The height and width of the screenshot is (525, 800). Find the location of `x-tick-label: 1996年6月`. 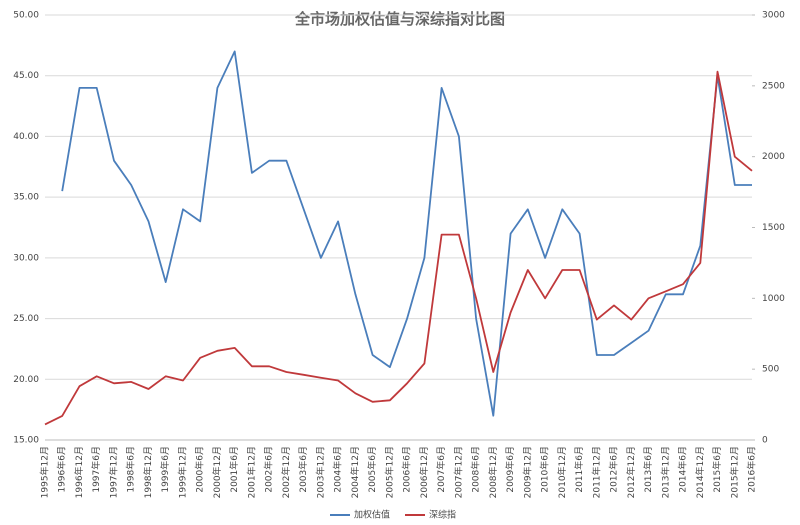

x-tick-label: 1996年6月 is located at coordinates (62, 469).